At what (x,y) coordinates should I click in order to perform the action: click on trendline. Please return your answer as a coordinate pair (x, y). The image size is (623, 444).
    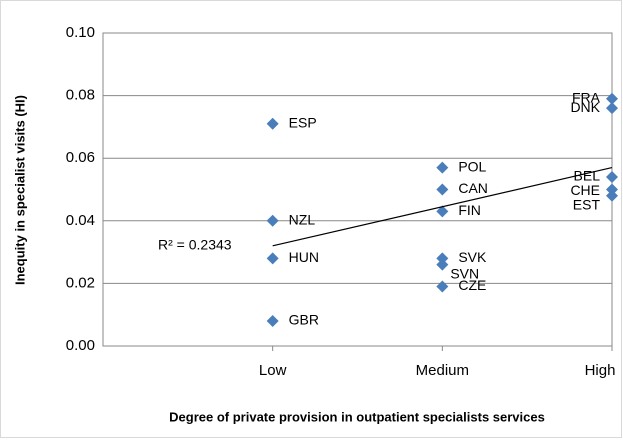
    Looking at the image, I should click on (442, 207).